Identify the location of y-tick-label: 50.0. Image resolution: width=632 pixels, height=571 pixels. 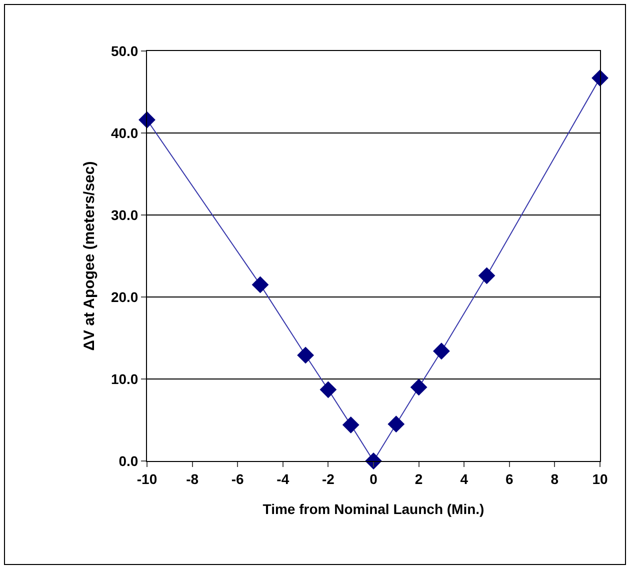
(124, 50).